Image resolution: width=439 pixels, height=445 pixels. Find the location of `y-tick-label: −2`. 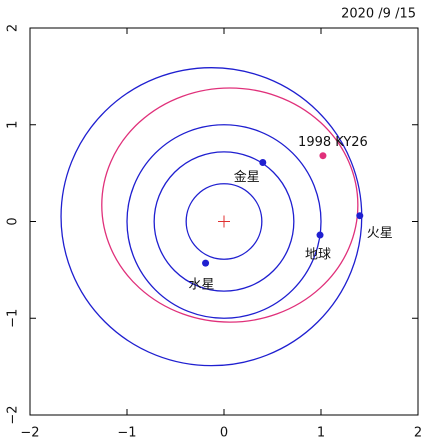

y-tick-label: −2 is located at coordinates (13, 414).